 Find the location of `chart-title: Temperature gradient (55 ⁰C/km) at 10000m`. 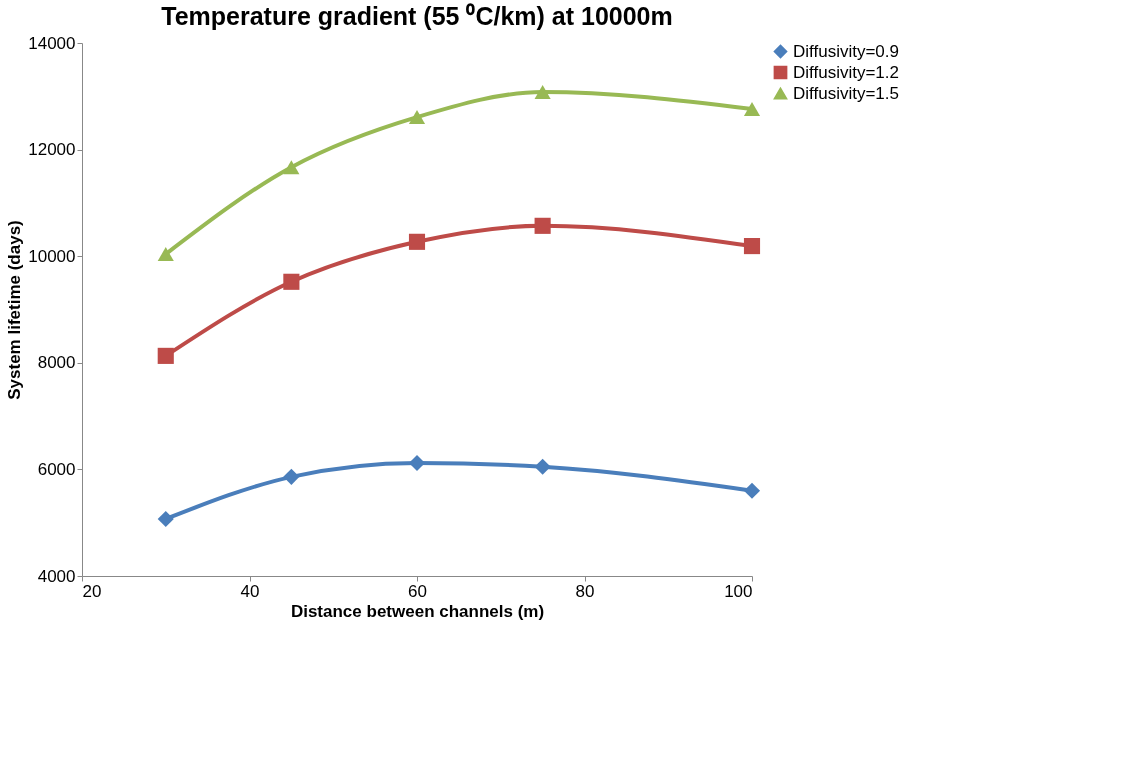

chart-title: Temperature gradient (55 ⁰C/km) at 10000m is located at coordinates (417, 16).